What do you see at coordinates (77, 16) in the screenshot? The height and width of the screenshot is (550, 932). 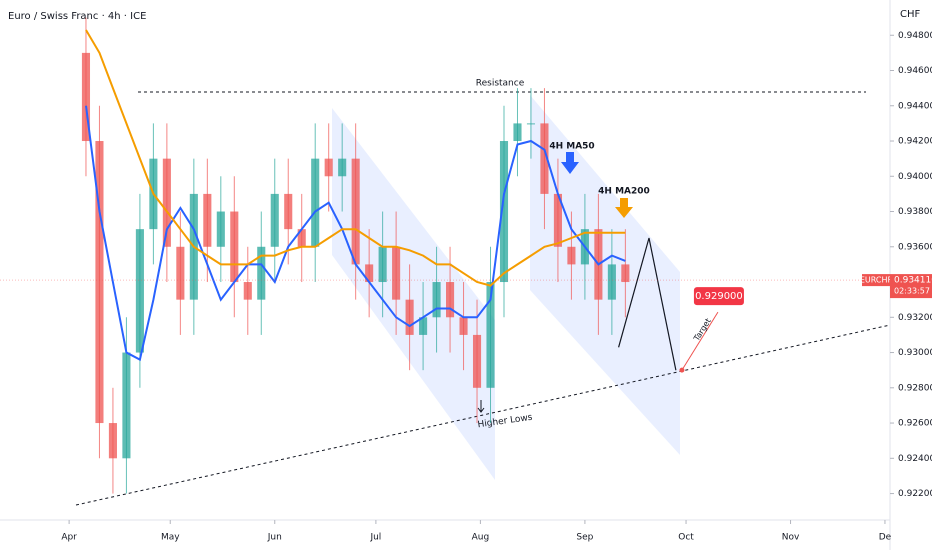 I see `chart-title: Euro / Swiss Franc · 4h · ICE` at bounding box center [77, 16].